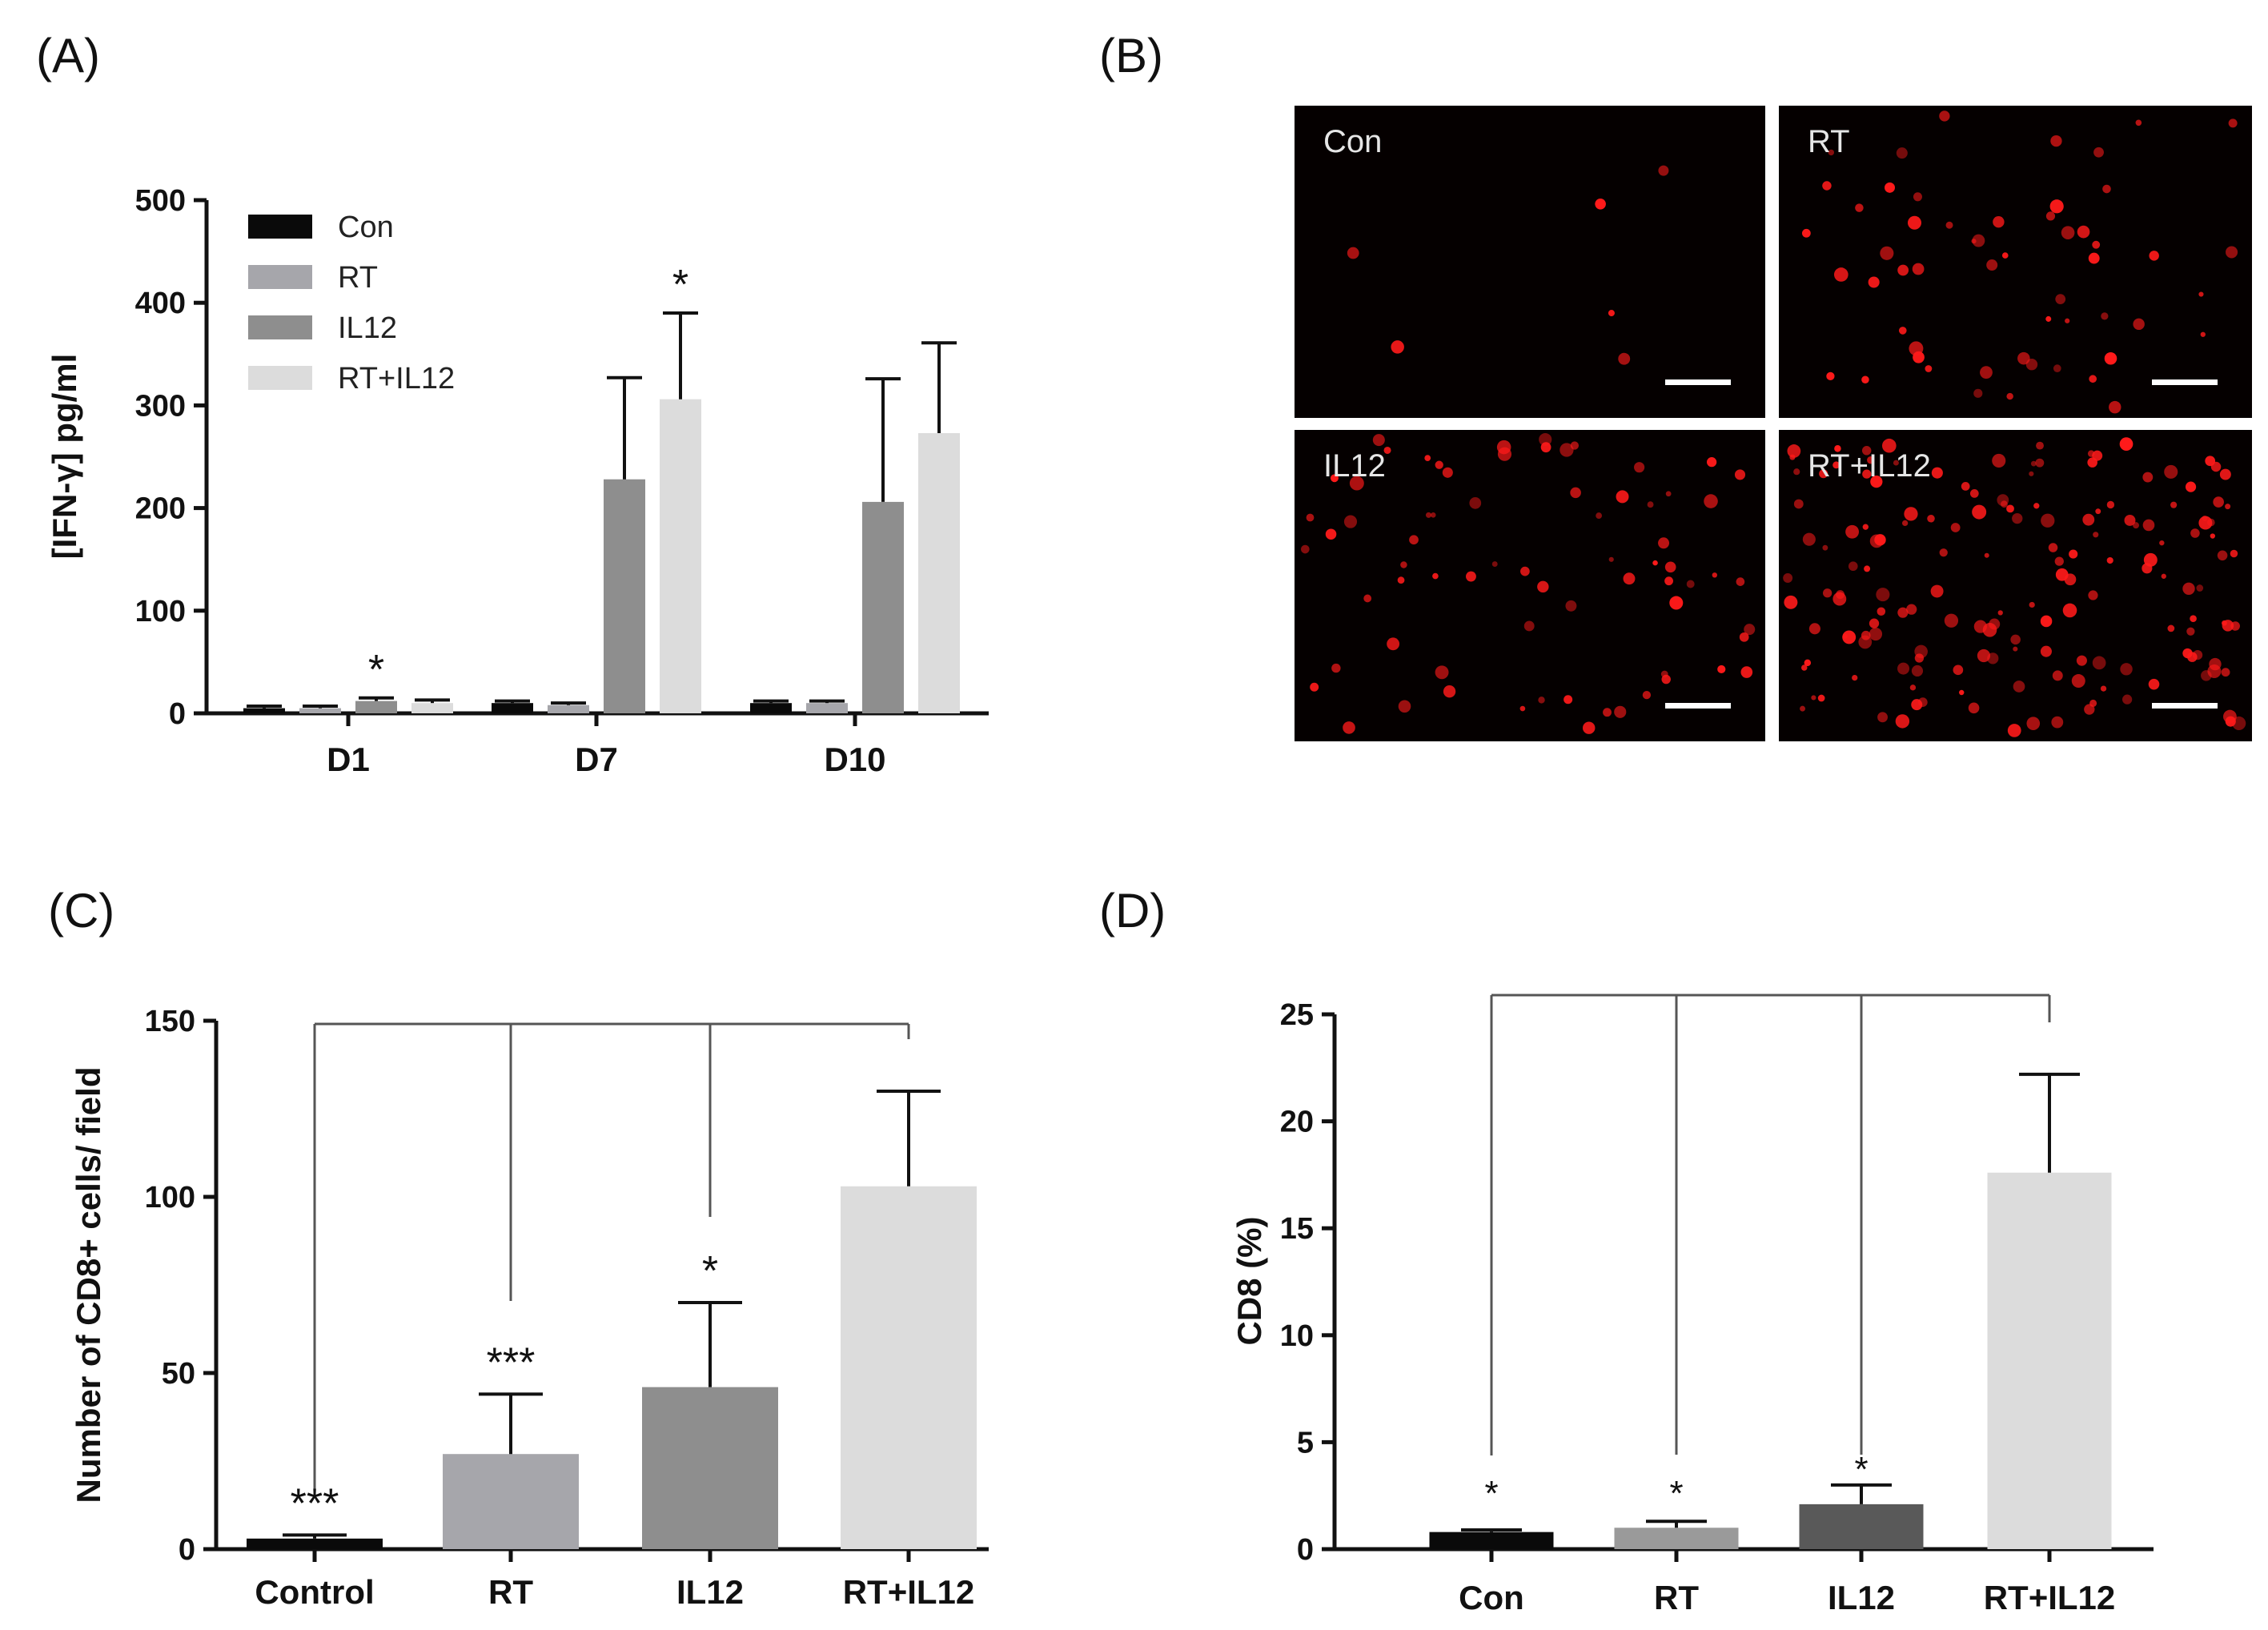 This screenshot has height=1630, width=2268. I want to click on x-category-label-a: D7, so click(596, 759).